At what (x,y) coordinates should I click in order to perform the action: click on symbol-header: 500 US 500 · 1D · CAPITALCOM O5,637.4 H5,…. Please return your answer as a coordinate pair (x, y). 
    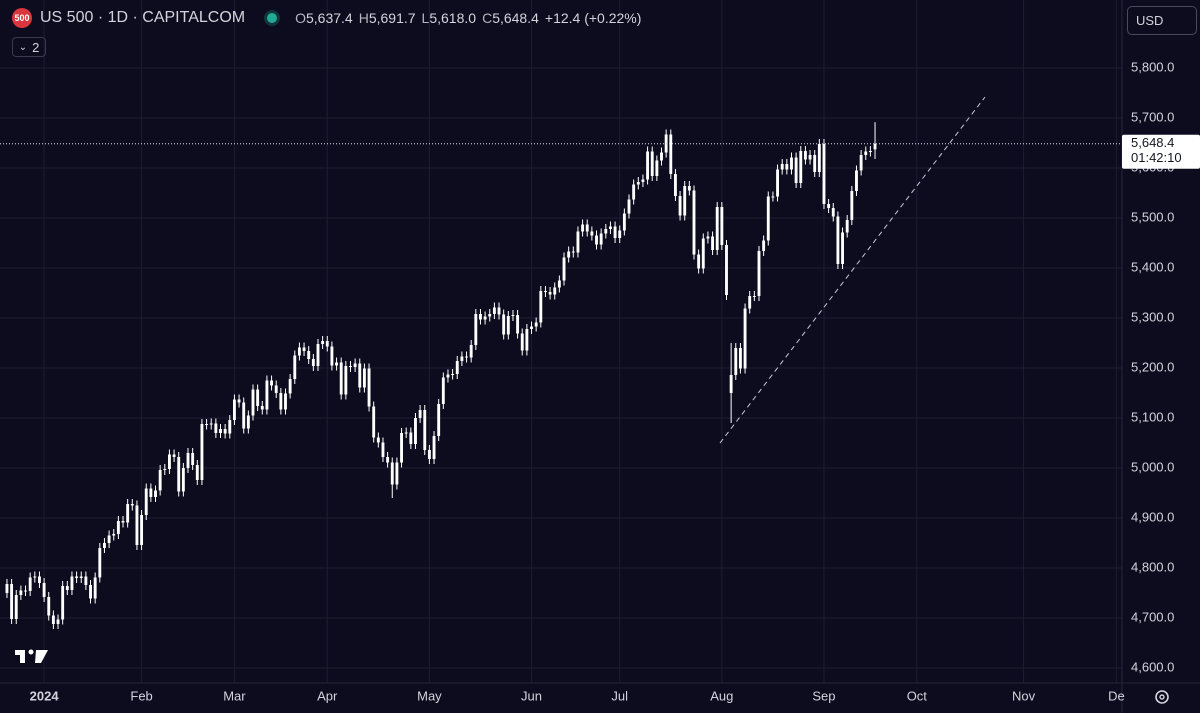
    Looking at the image, I should click on (326, 18).